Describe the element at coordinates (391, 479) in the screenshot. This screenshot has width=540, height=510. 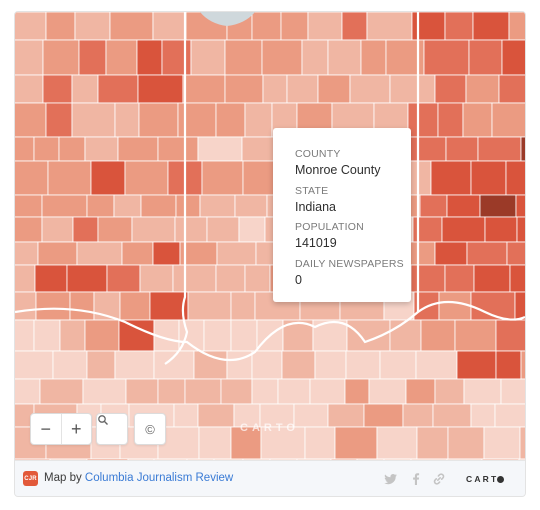
I see `twitter-icon` at that location.